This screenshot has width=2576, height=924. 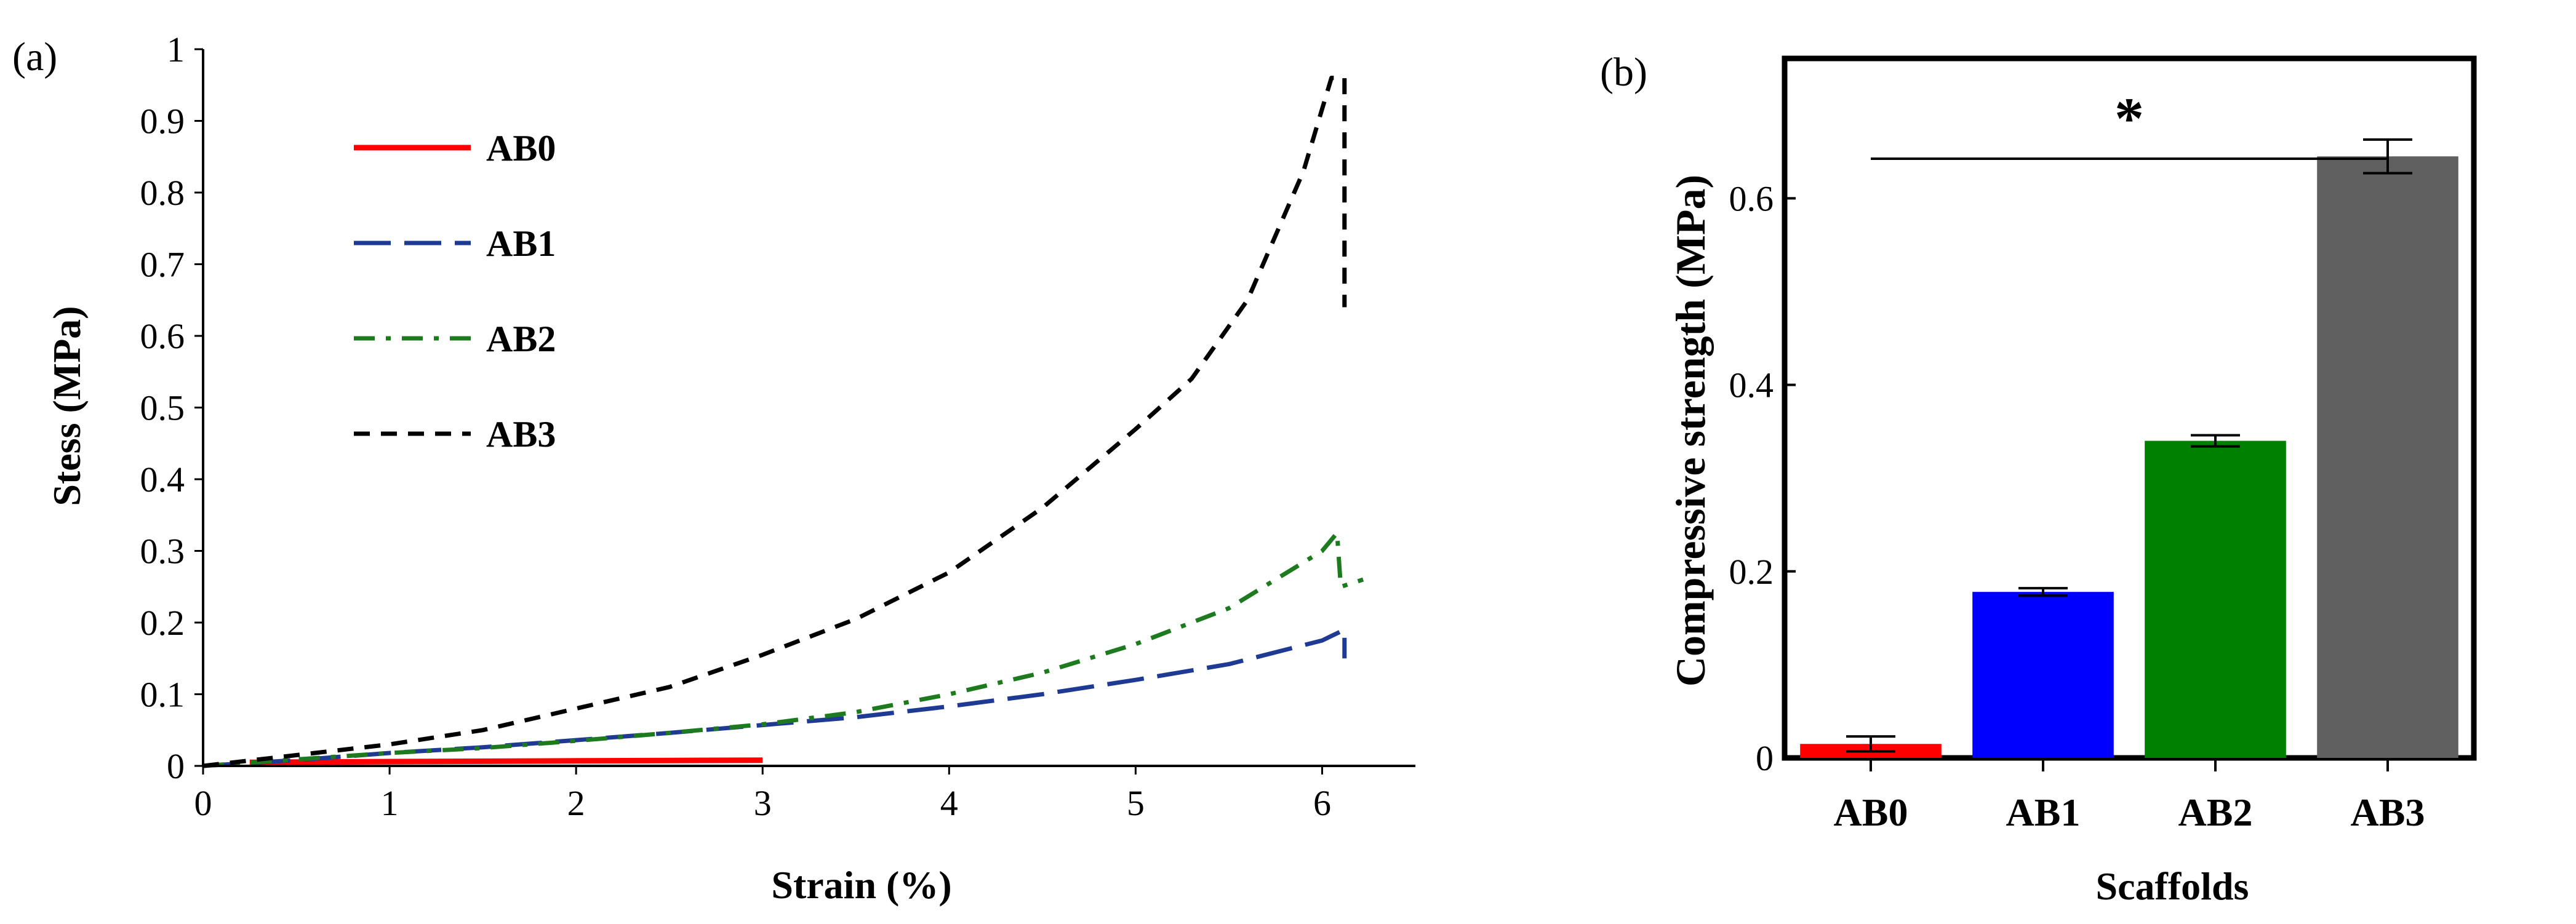 What do you see at coordinates (1871, 812) in the screenshot?
I see `x-tick-label-ab0: AB0` at bounding box center [1871, 812].